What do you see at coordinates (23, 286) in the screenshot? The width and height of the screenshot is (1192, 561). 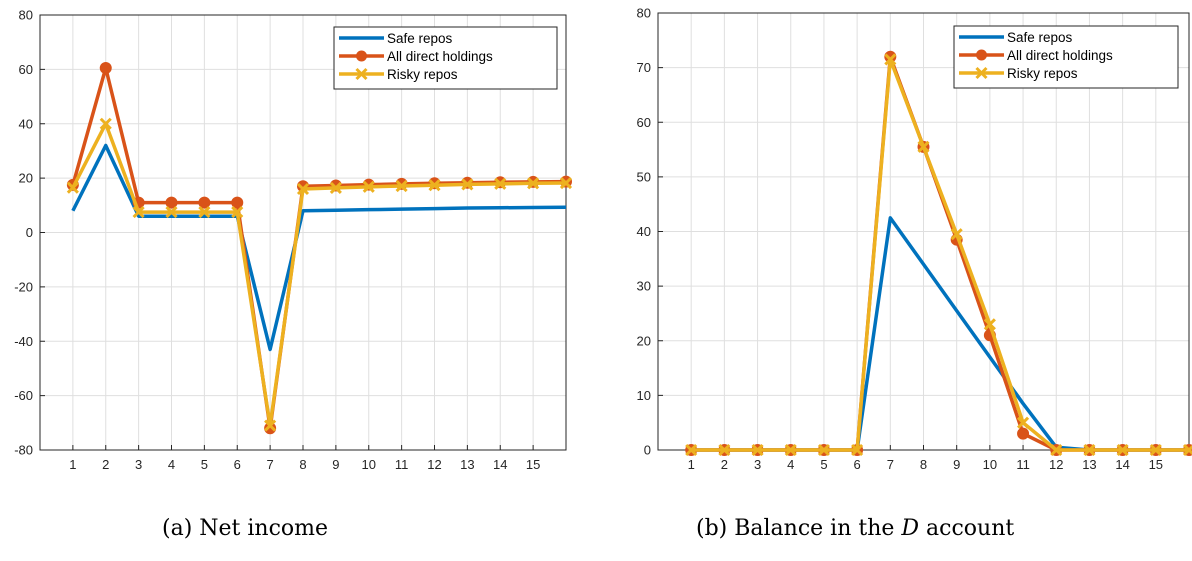 I see `y-tick-label: -20` at bounding box center [23, 286].